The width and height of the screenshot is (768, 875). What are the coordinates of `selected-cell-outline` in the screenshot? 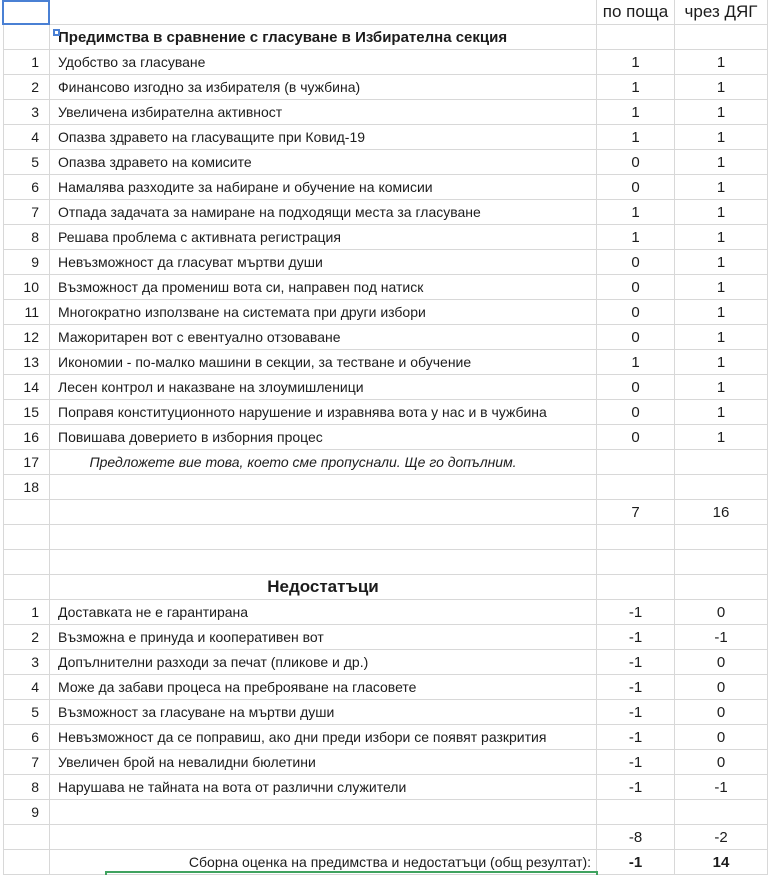 It's located at (26, 12).